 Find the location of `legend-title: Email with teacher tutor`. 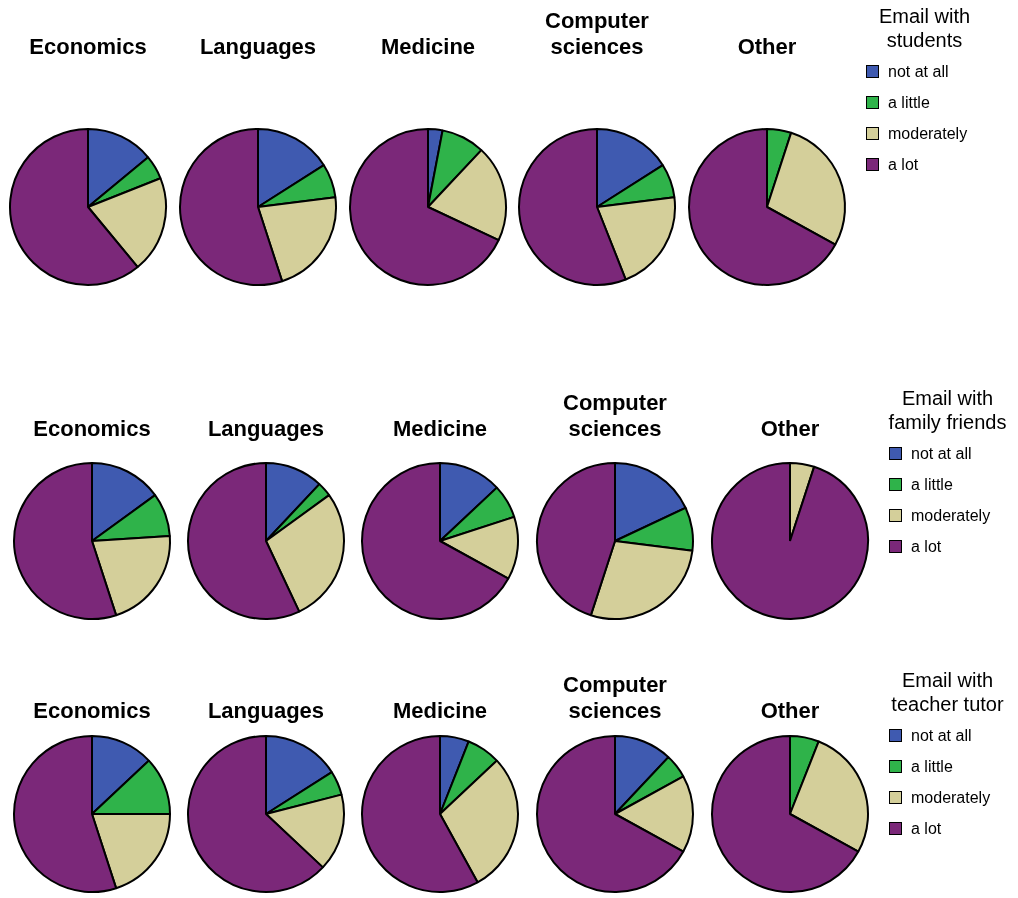

legend-title: Email with teacher tutor is located at coordinates (947, 692).